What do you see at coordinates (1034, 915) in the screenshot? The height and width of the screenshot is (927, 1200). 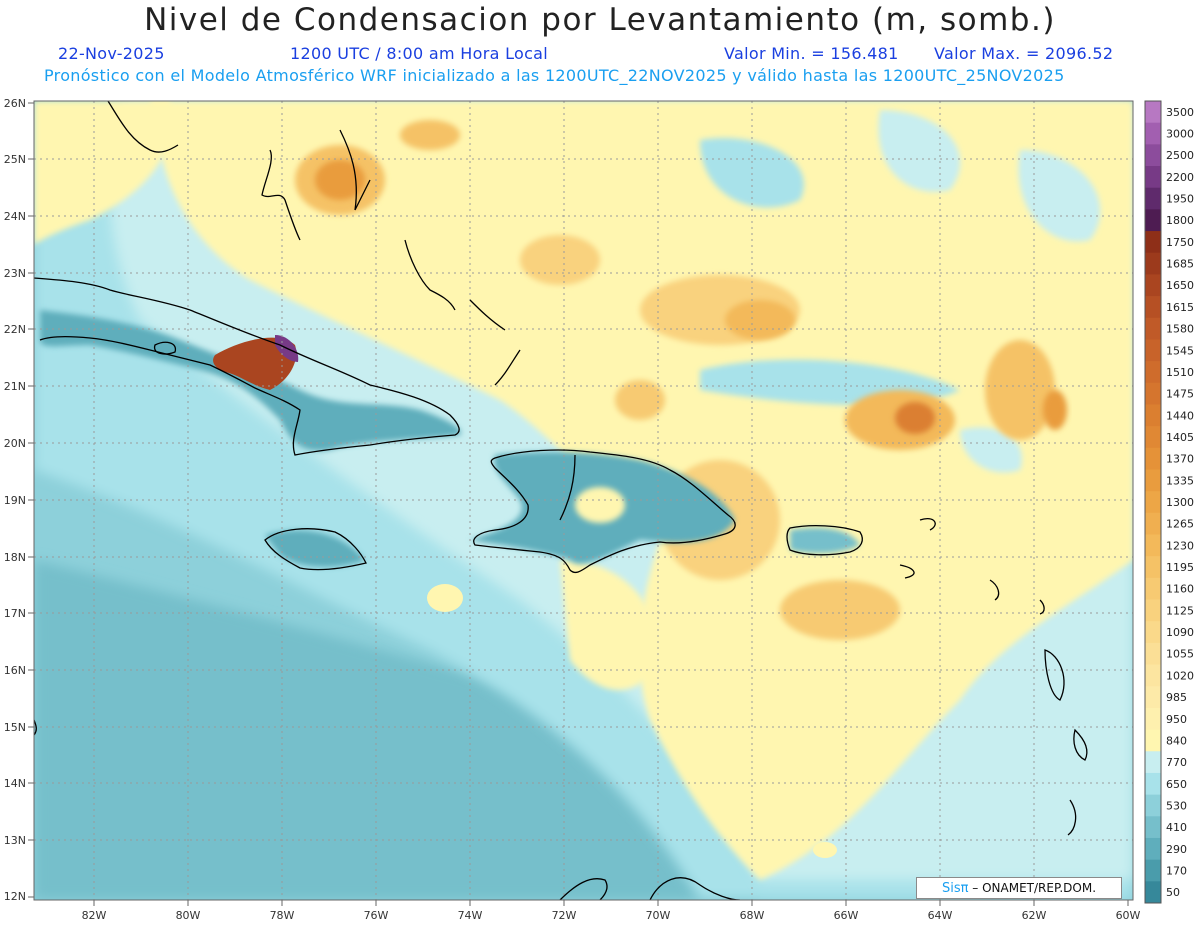 I see `lon-label: 62W` at bounding box center [1034, 915].